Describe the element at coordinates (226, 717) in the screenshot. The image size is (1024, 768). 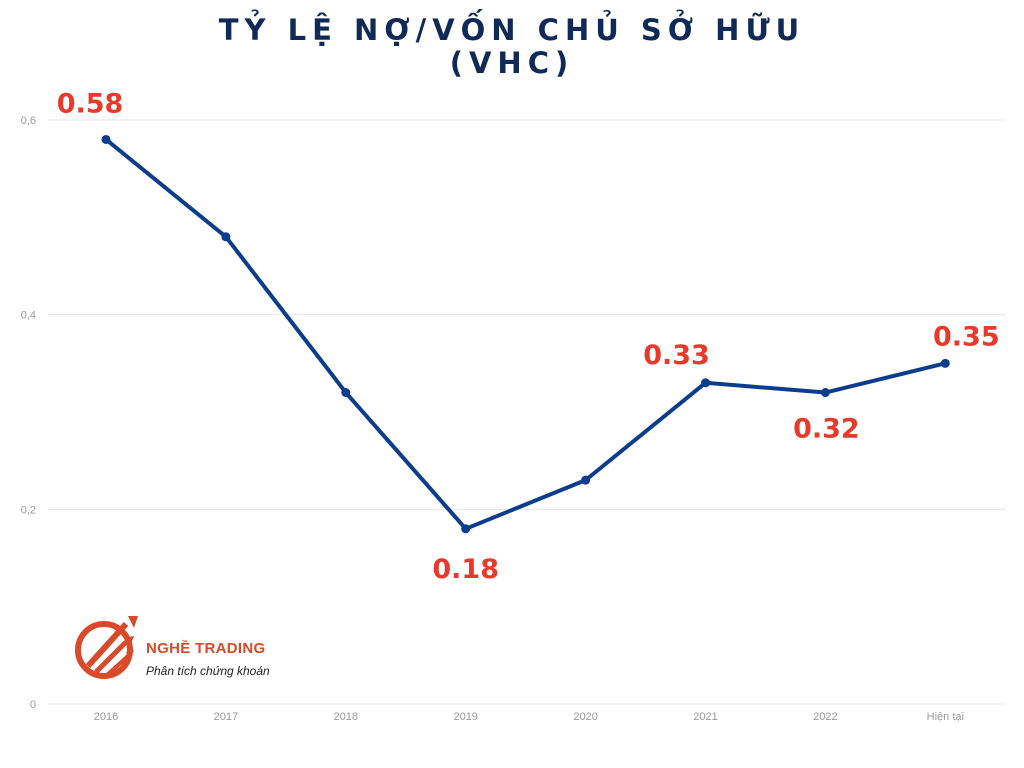
I see `x-tick-label: 2017` at that location.